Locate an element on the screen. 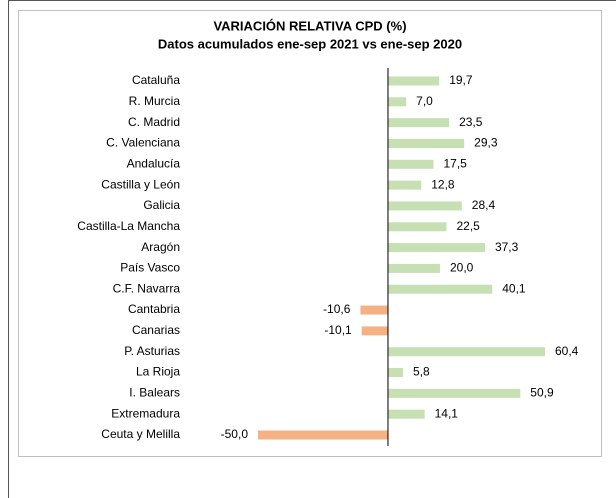 The width and height of the screenshot is (616, 498). category-label: C. Valenciana is located at coordinates (143, 143).